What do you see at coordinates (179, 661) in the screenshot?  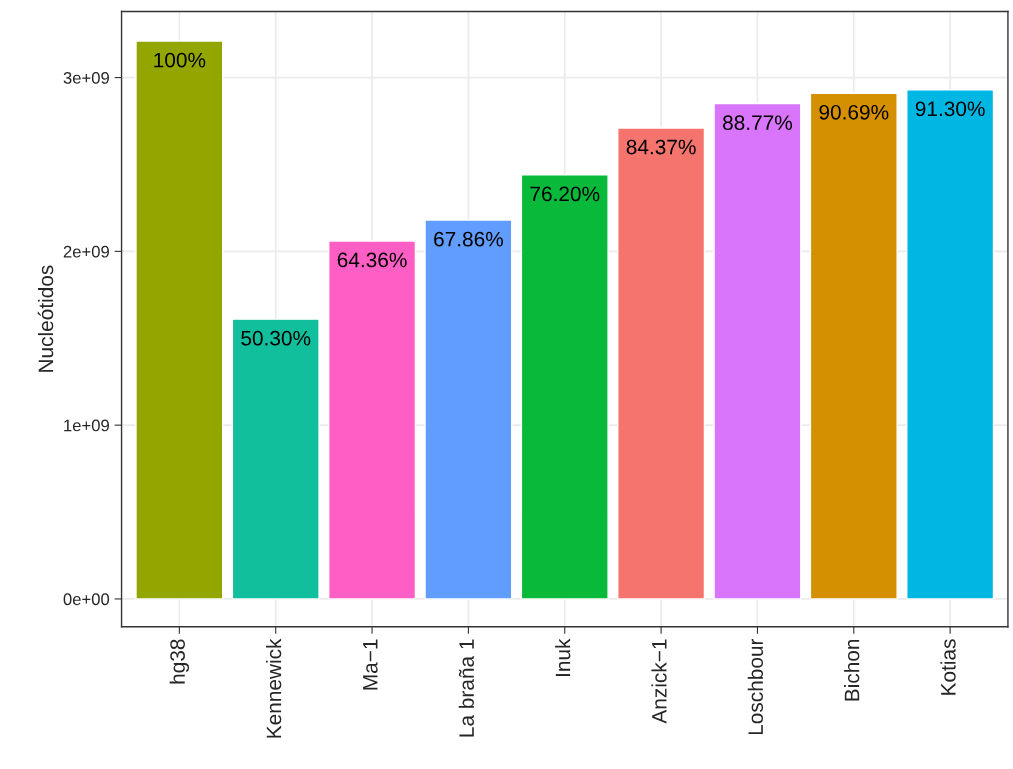 I see `x-tick-label: hg38` at bounding box center [179, 661].